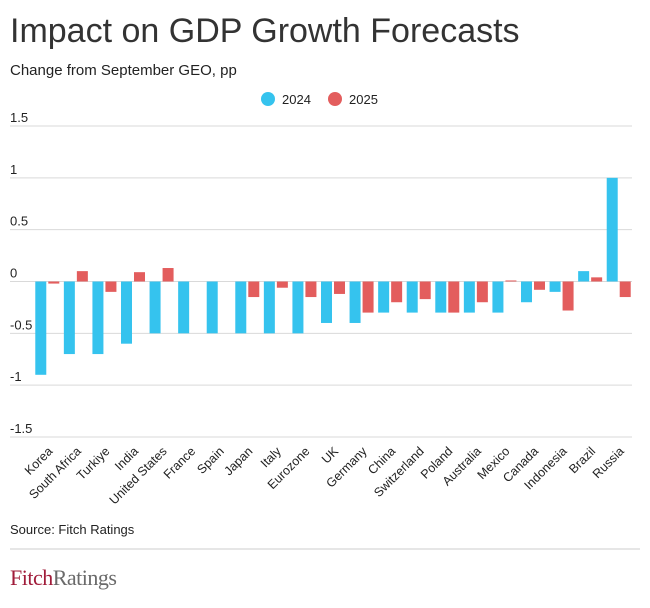  What do you see at coordinates (21, 324) in the screenshot?
I see `y-tick-label: -0.5` at bounding box center [21, 324].